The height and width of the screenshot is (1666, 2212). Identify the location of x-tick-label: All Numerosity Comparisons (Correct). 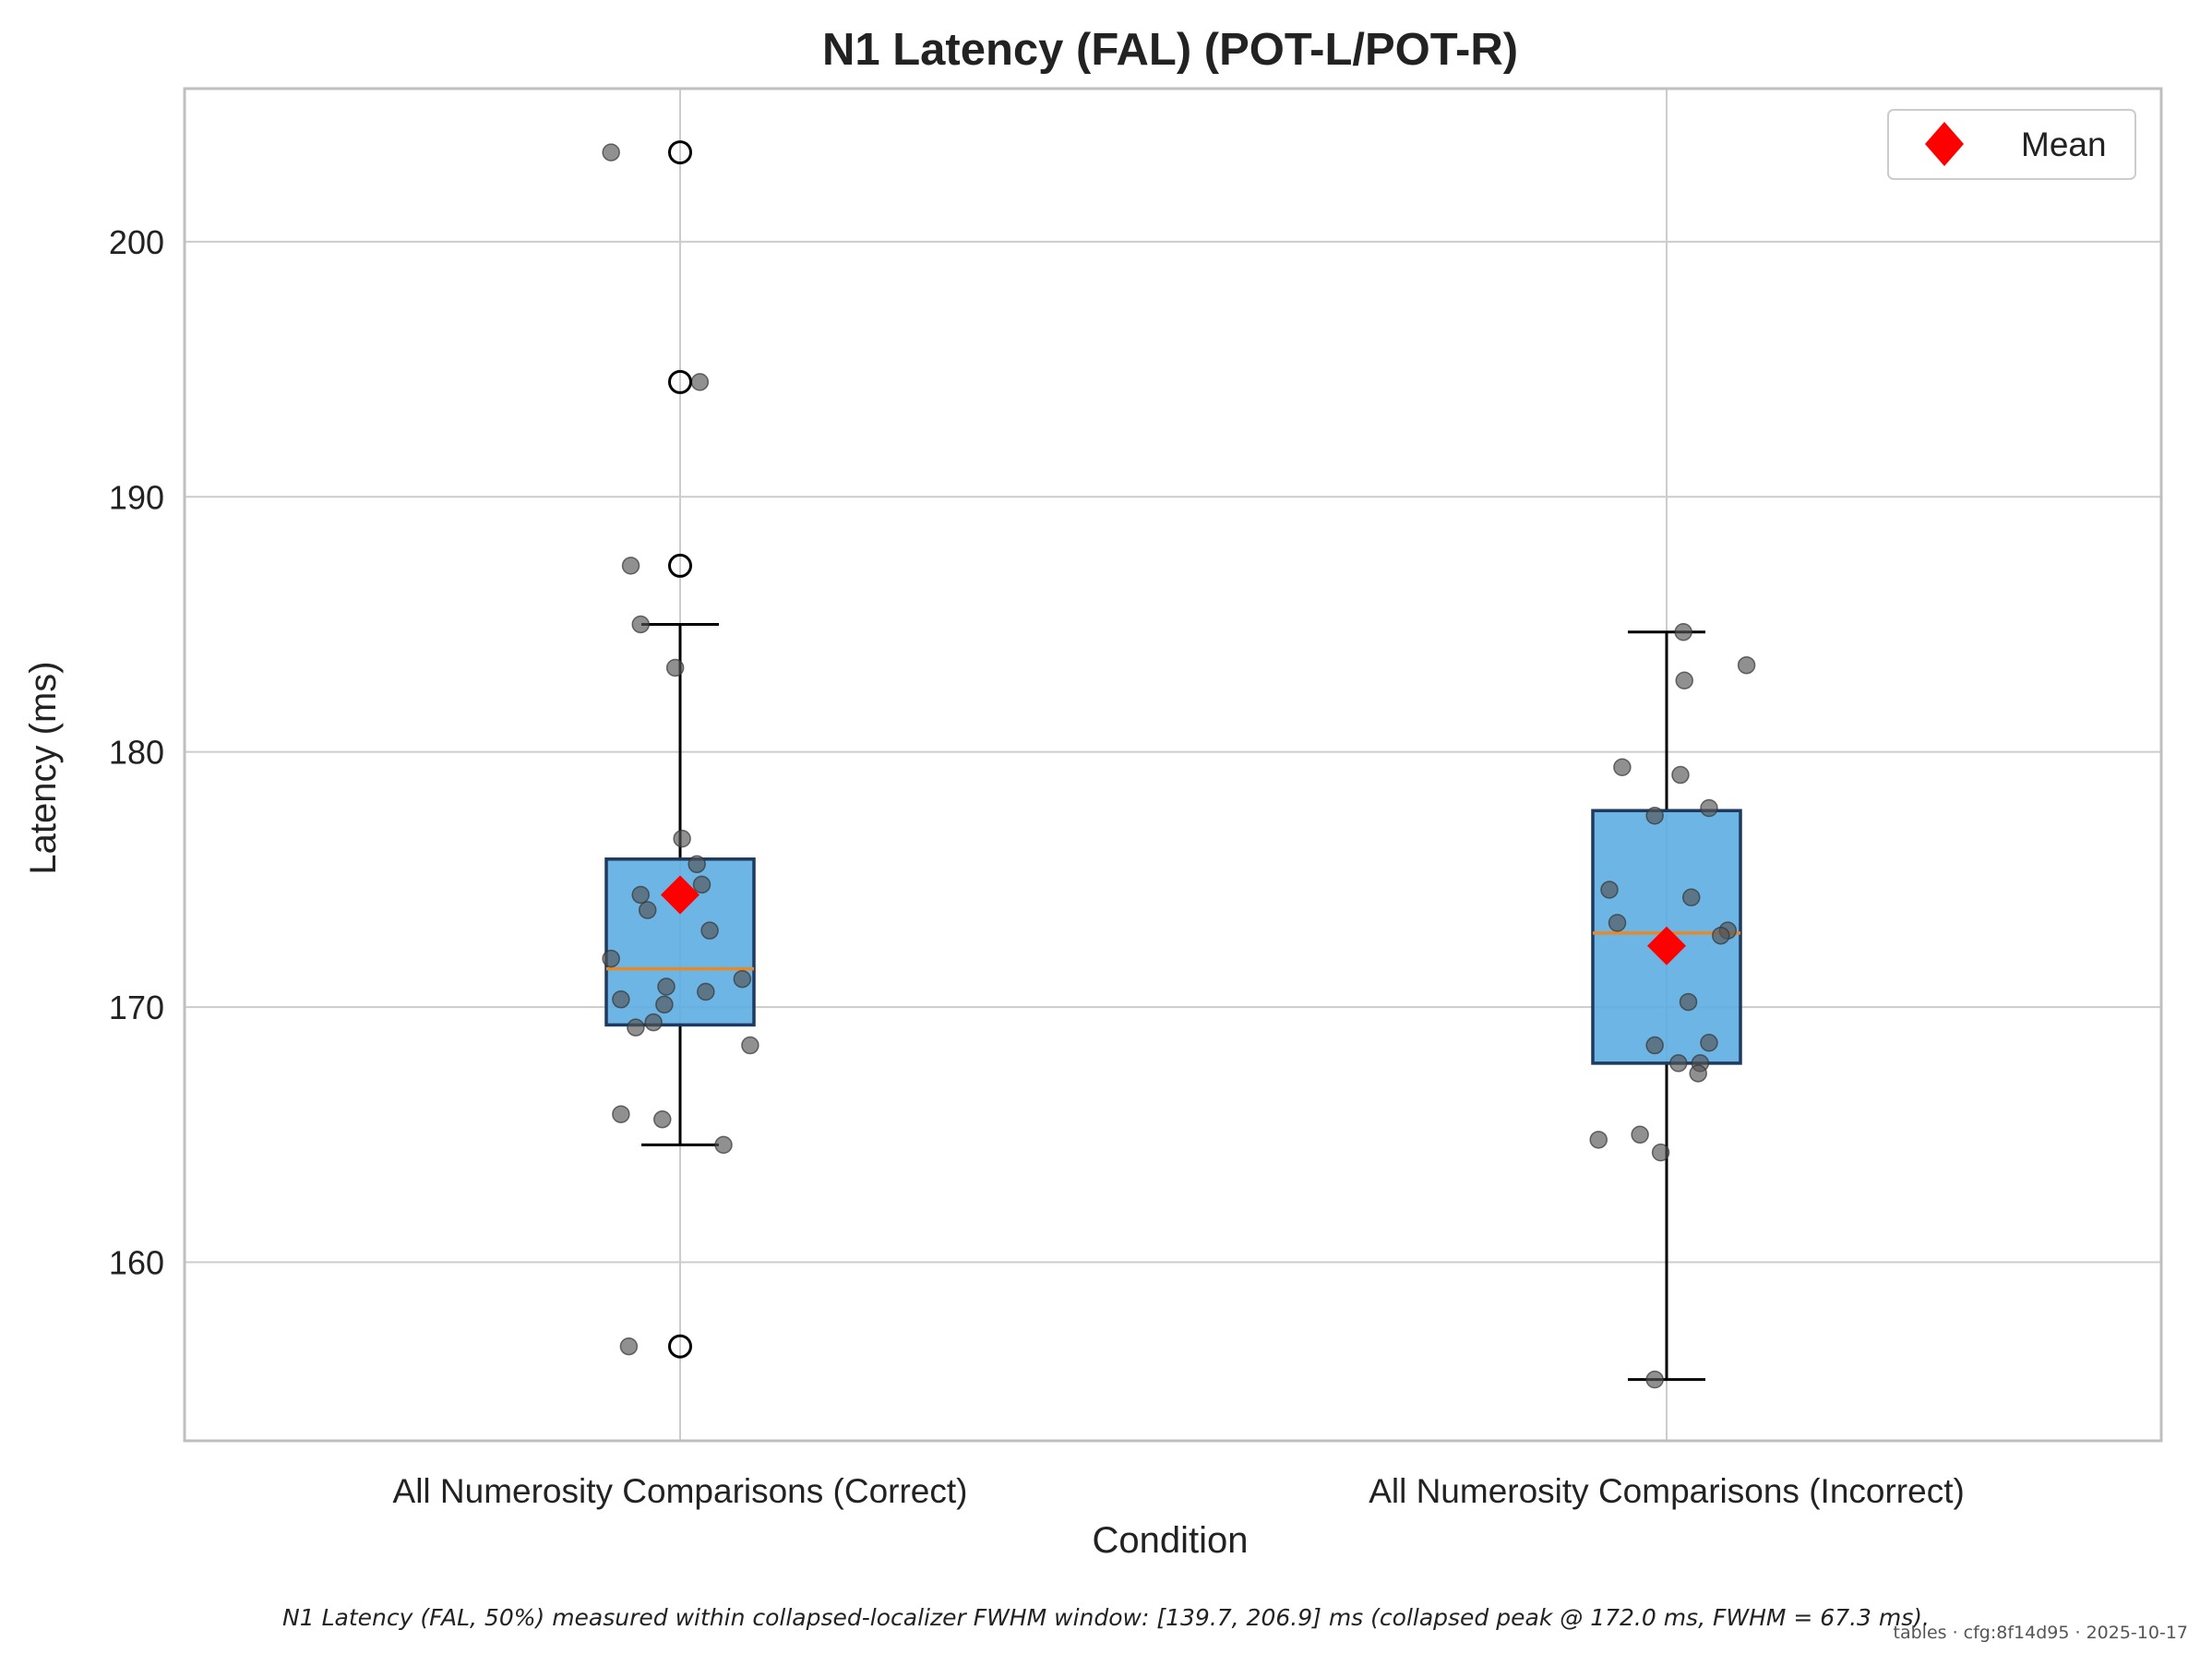
(680, 1491).